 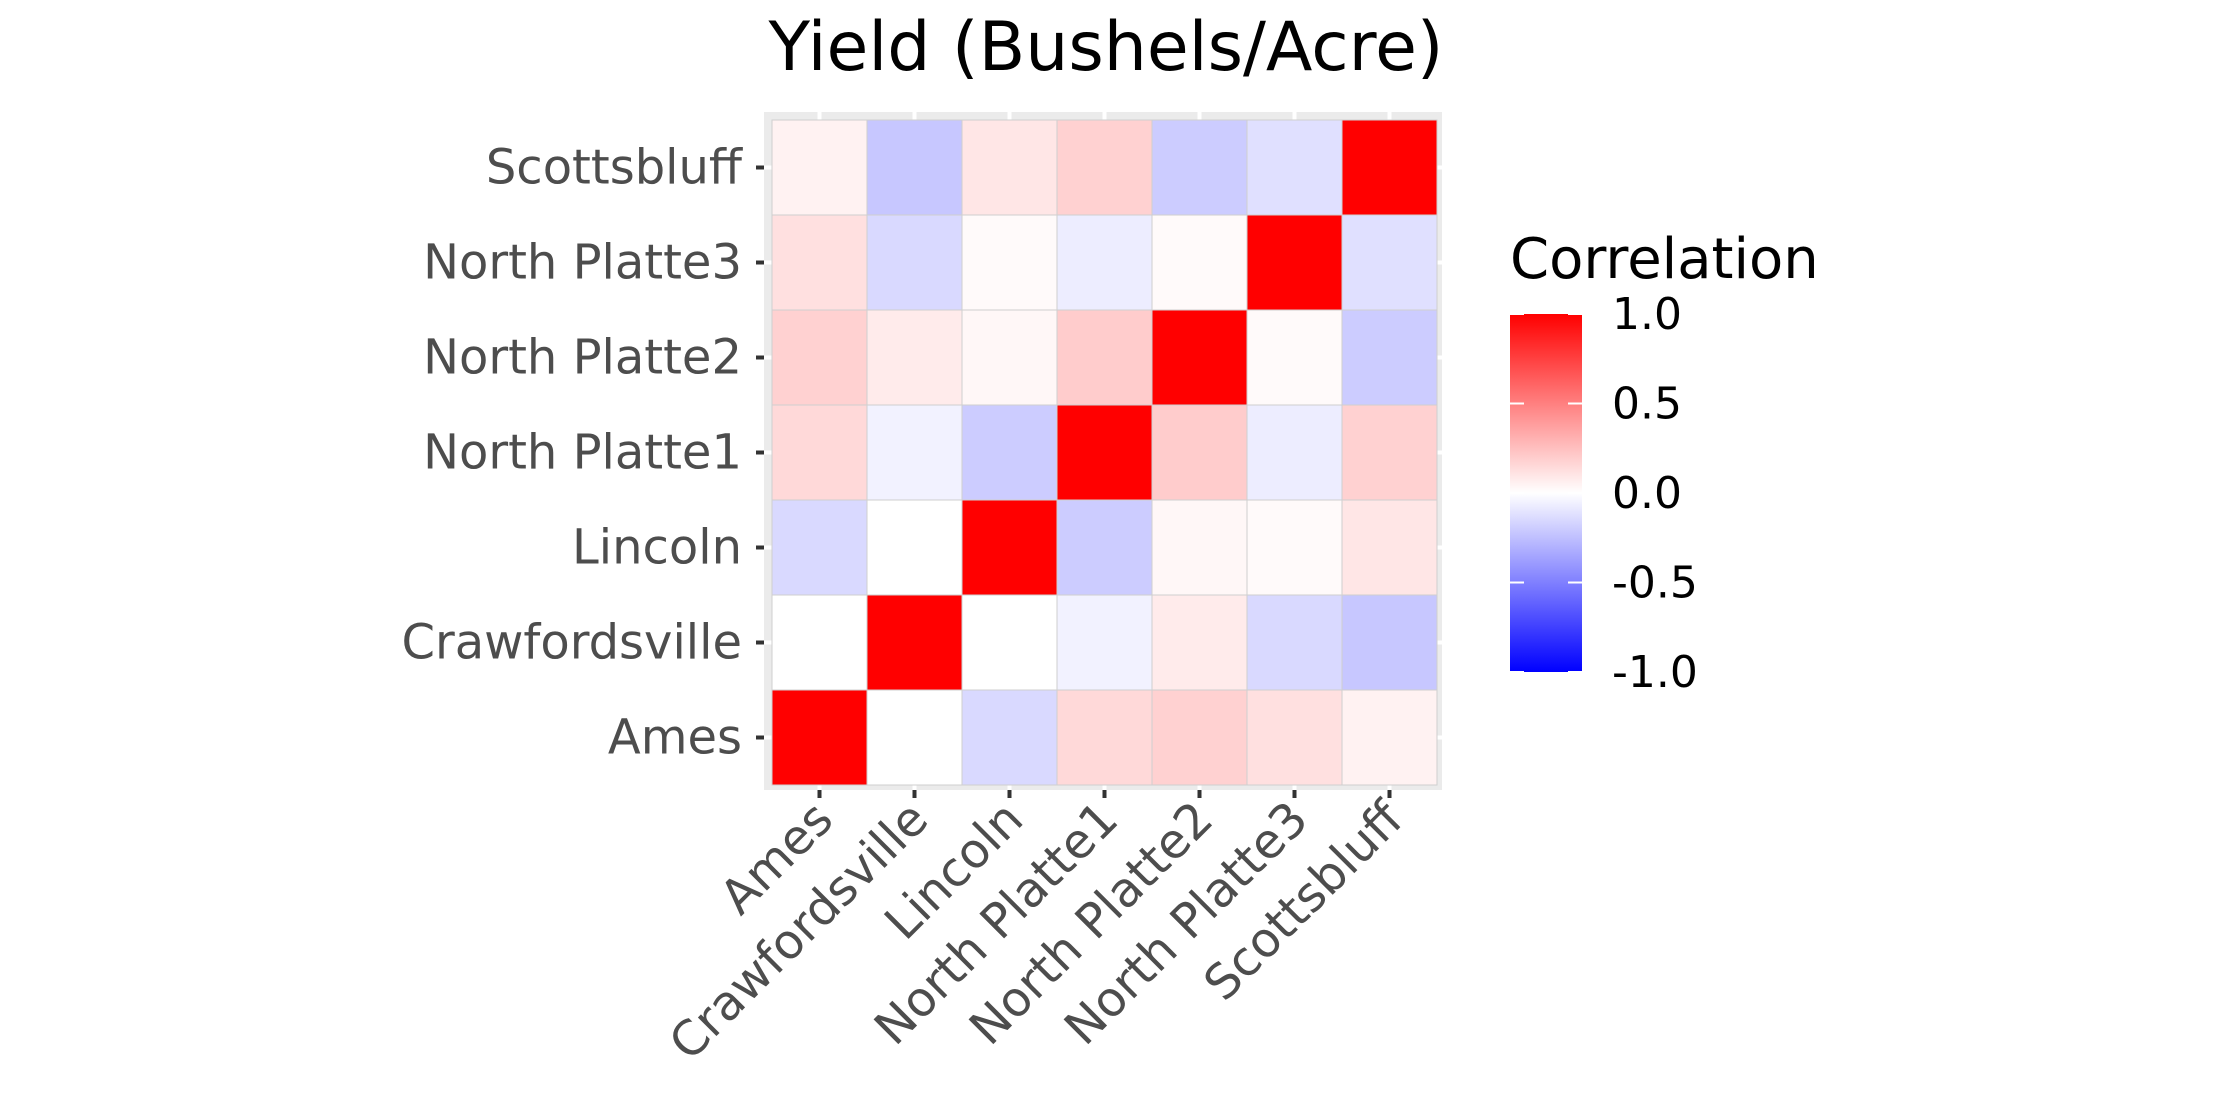 What do you see at coordinates (1106, 47) in the screenshot?
I see `chart-title: Yield (Bushels/Acre)` at bounding box center [1106, 47].